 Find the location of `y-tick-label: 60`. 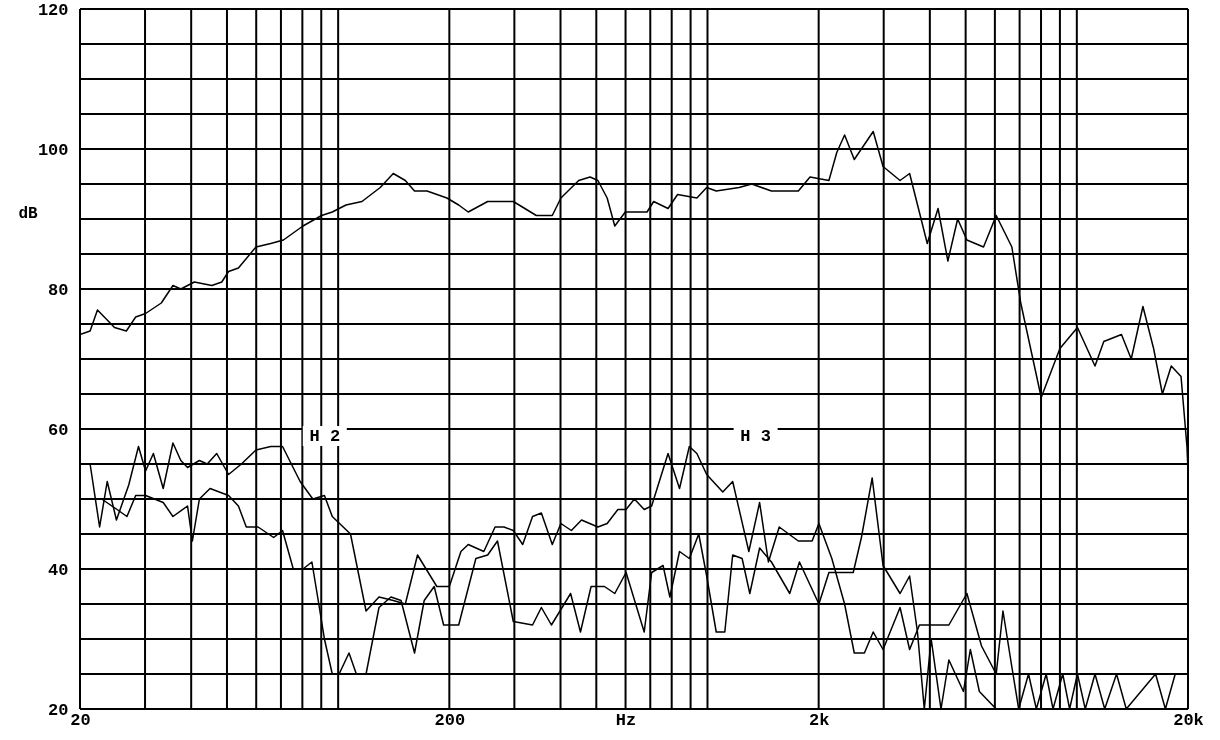

y-tick-label: 60 is located at coordinates (58, 430).